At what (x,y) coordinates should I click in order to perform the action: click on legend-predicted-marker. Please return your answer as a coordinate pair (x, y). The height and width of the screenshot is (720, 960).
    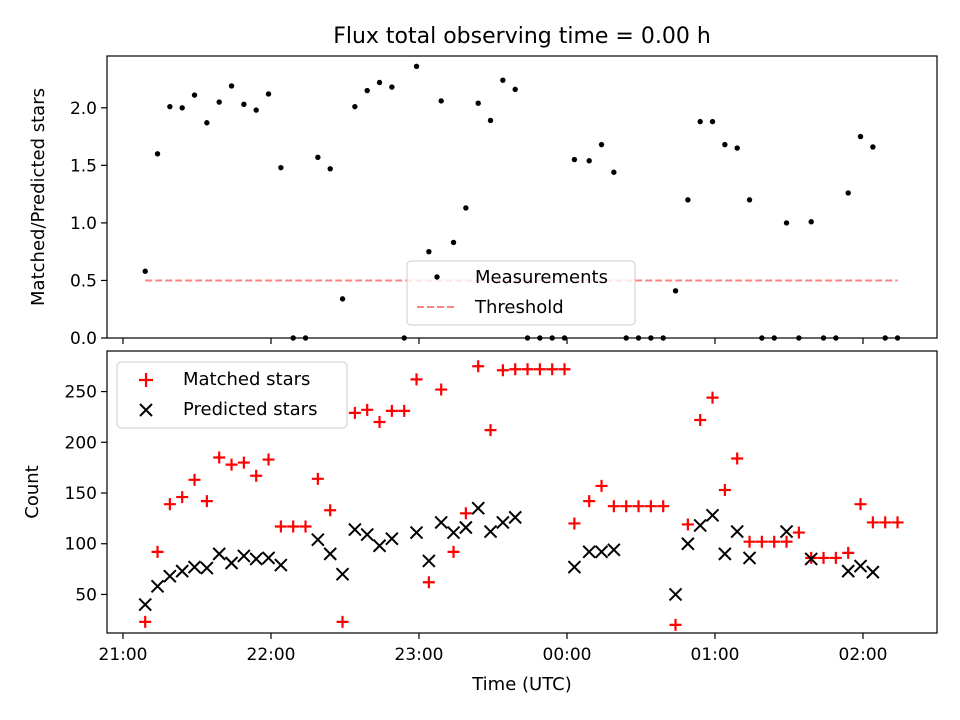
    Looking at the image, I should click on (146, 410).